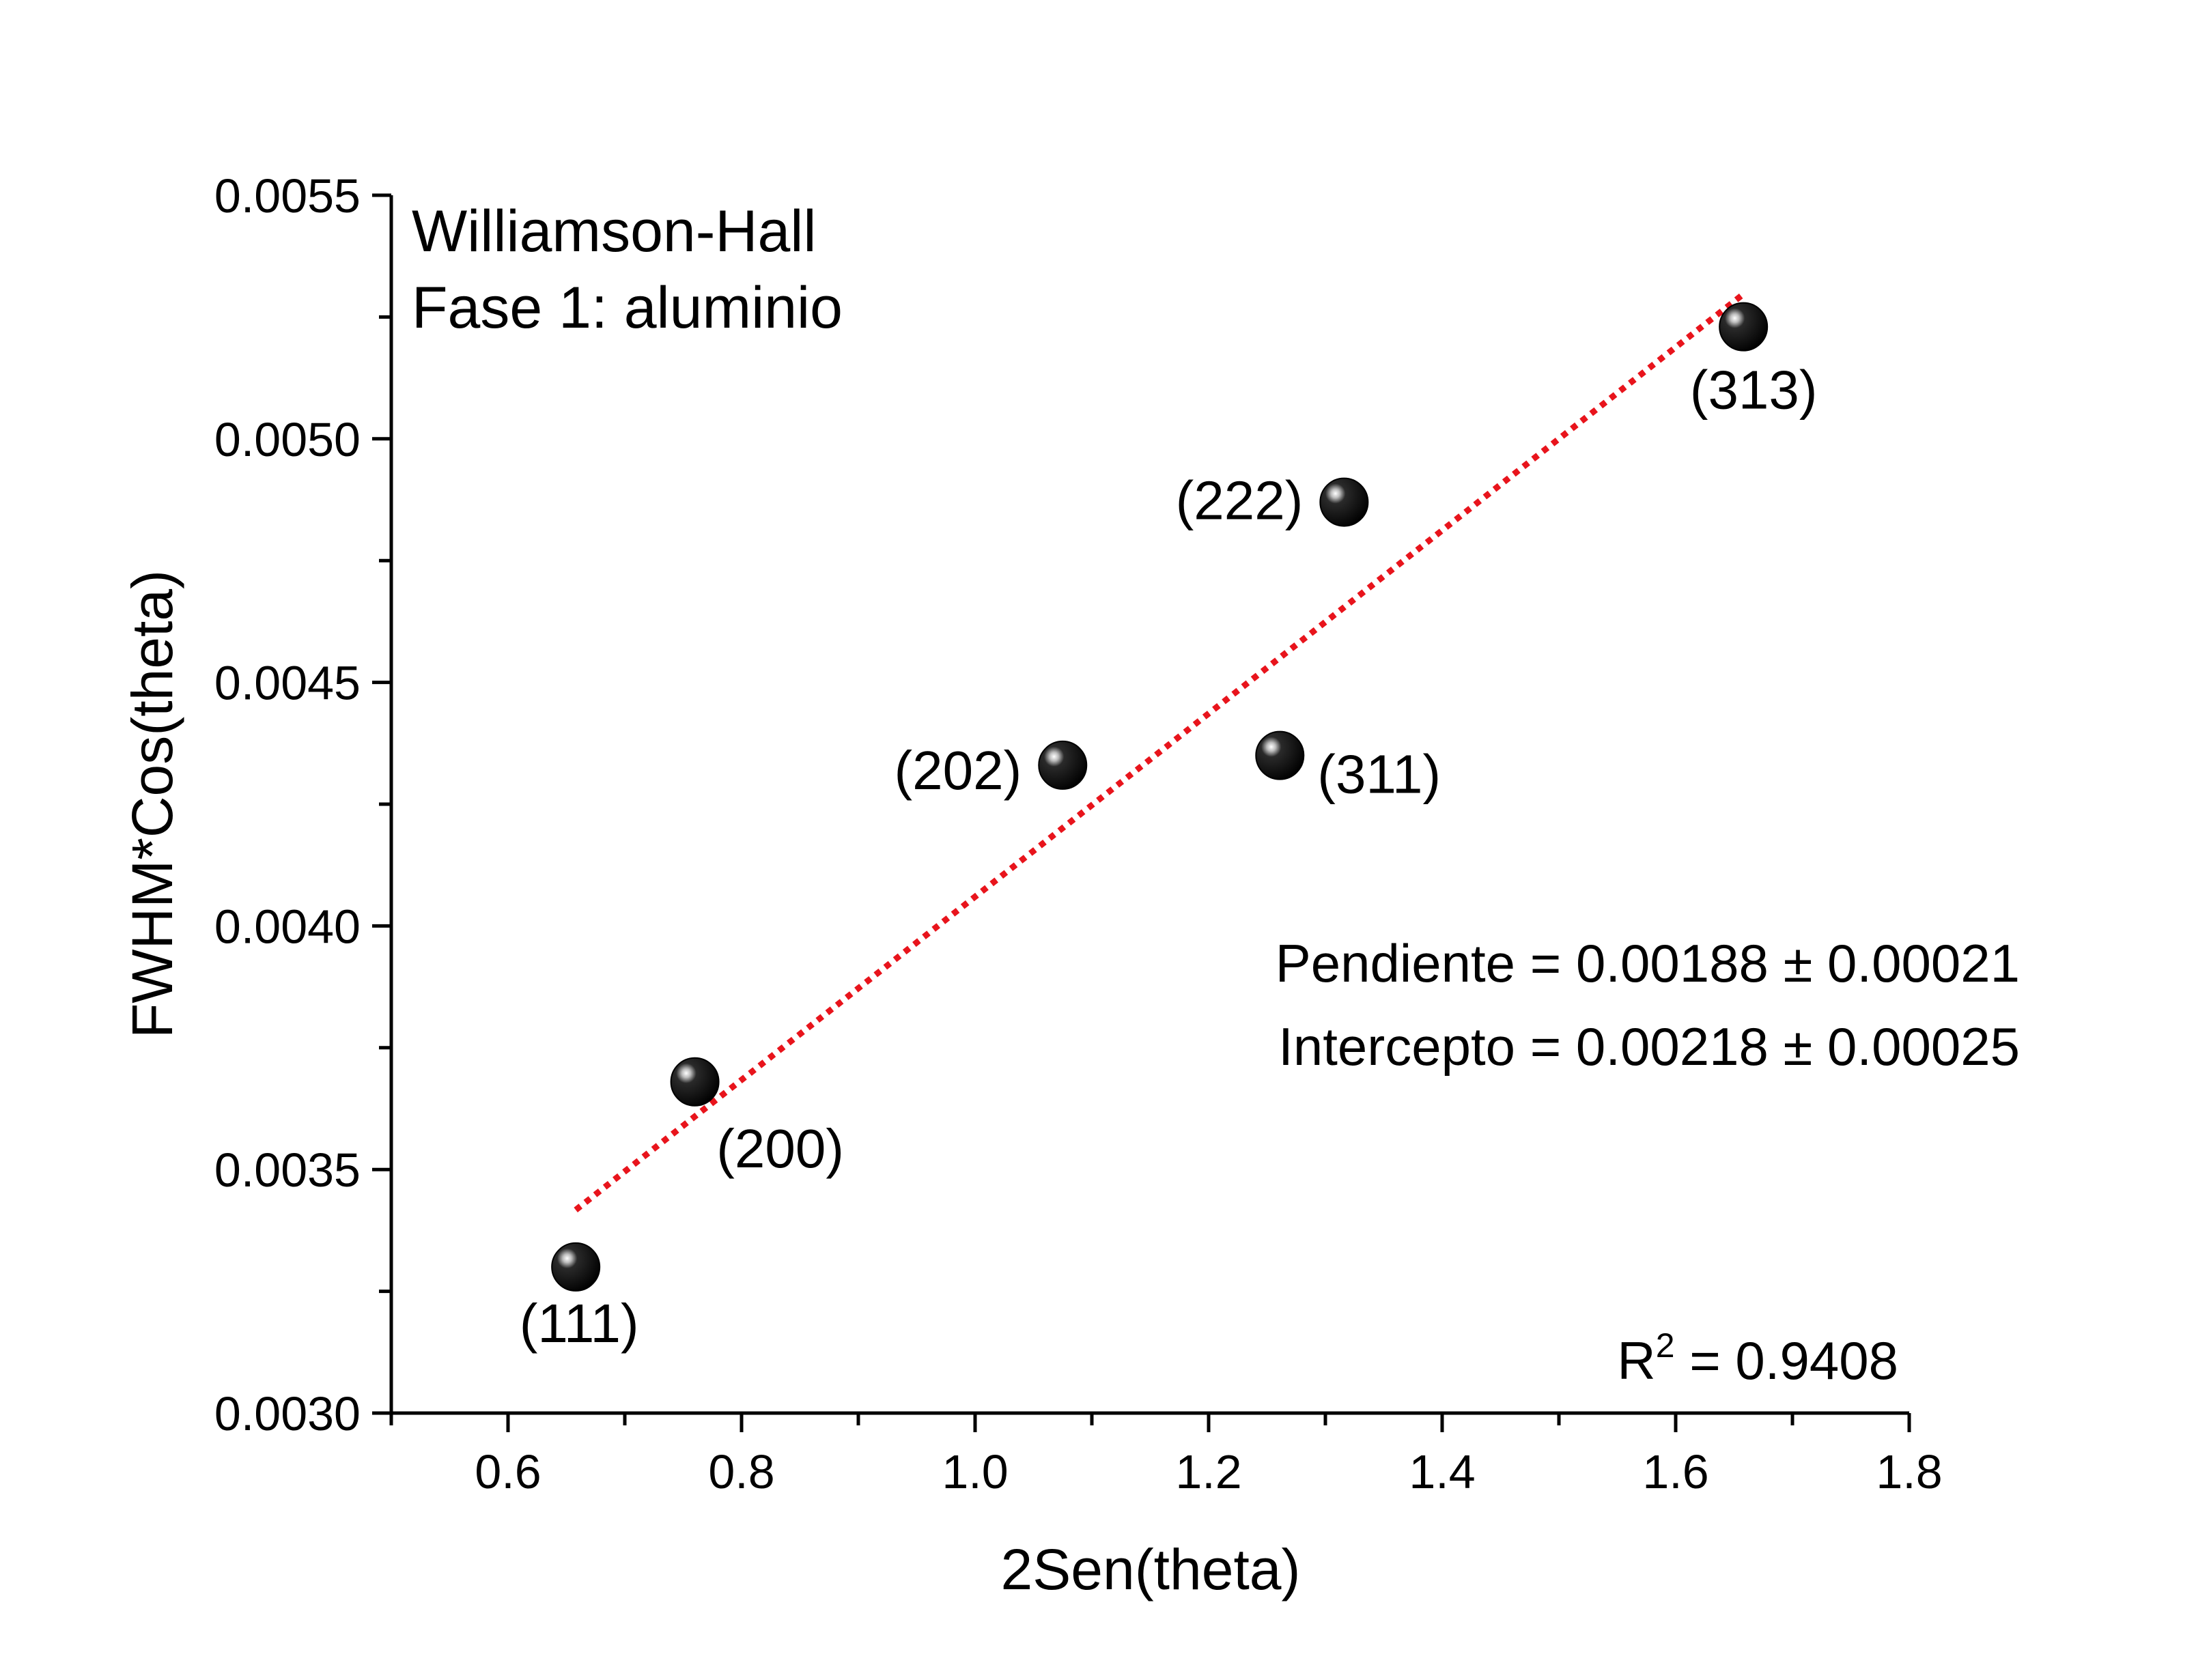 The image size is (2196, 1680). Describe the element at coordinates (975, 1471) in the screenshot. I see `x-tick-label: 1.0` at that location.